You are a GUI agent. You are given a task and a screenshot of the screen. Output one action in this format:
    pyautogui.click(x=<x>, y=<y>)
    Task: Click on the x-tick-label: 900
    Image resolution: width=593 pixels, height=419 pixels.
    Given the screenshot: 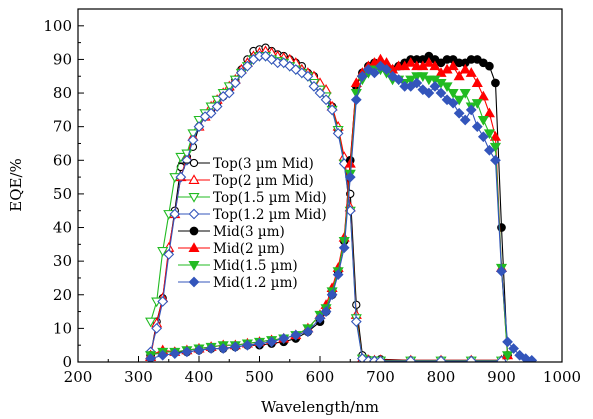 What is the action you would take?
    pyautogui.click(x=501, y=377)
    